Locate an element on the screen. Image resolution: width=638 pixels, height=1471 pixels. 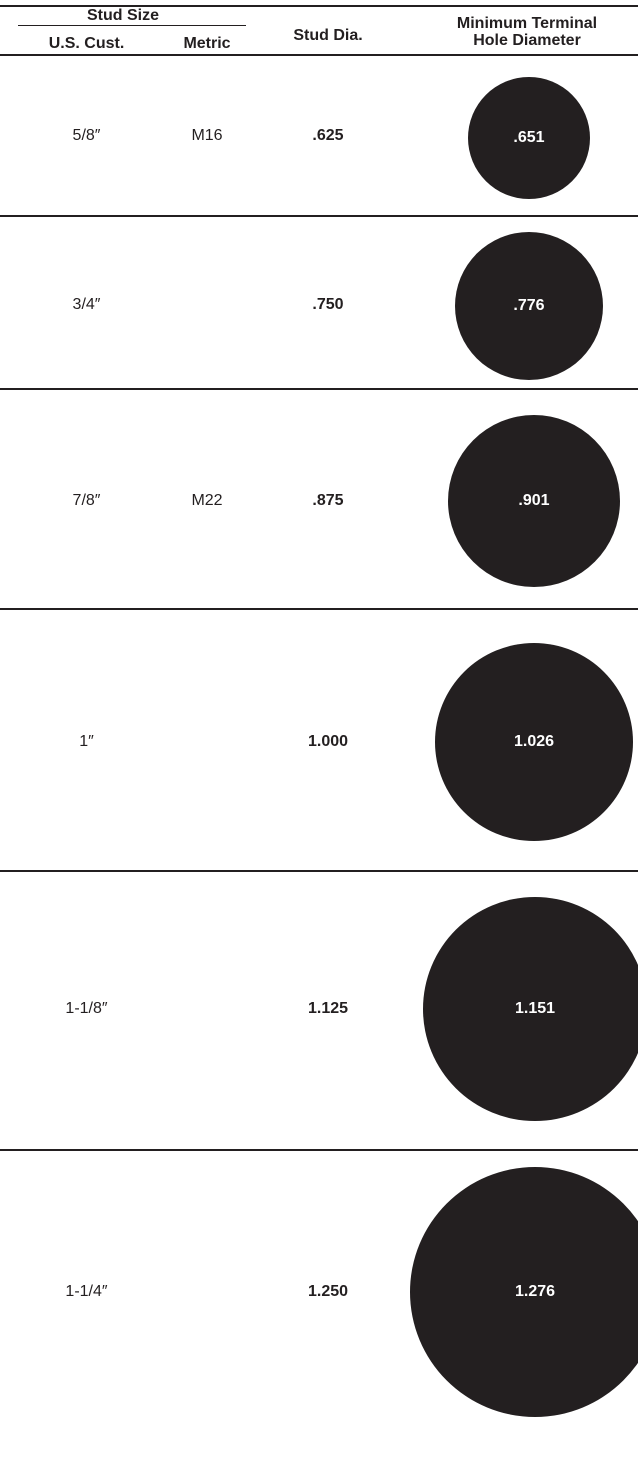
hole-diameter-circle: .901 is located at coordinates (534, 501).